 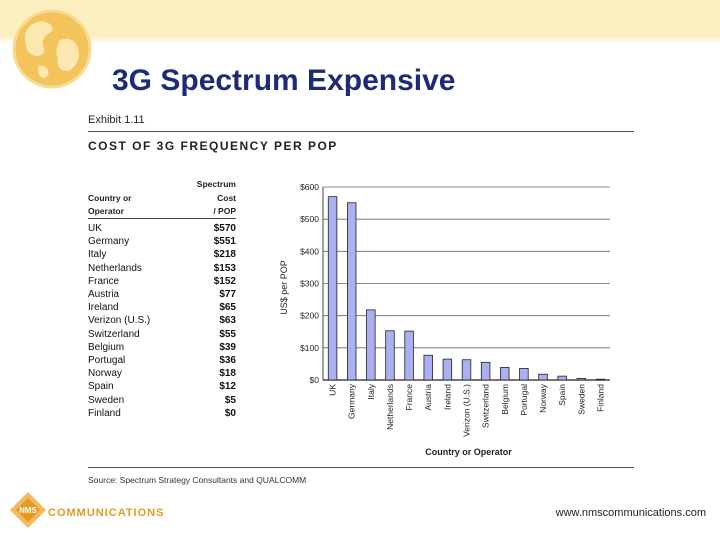 What do you see at coordinates (107, 360) in the screenshot?
I see `table-cell-country: Portugal` at bounding box center [107, 360].